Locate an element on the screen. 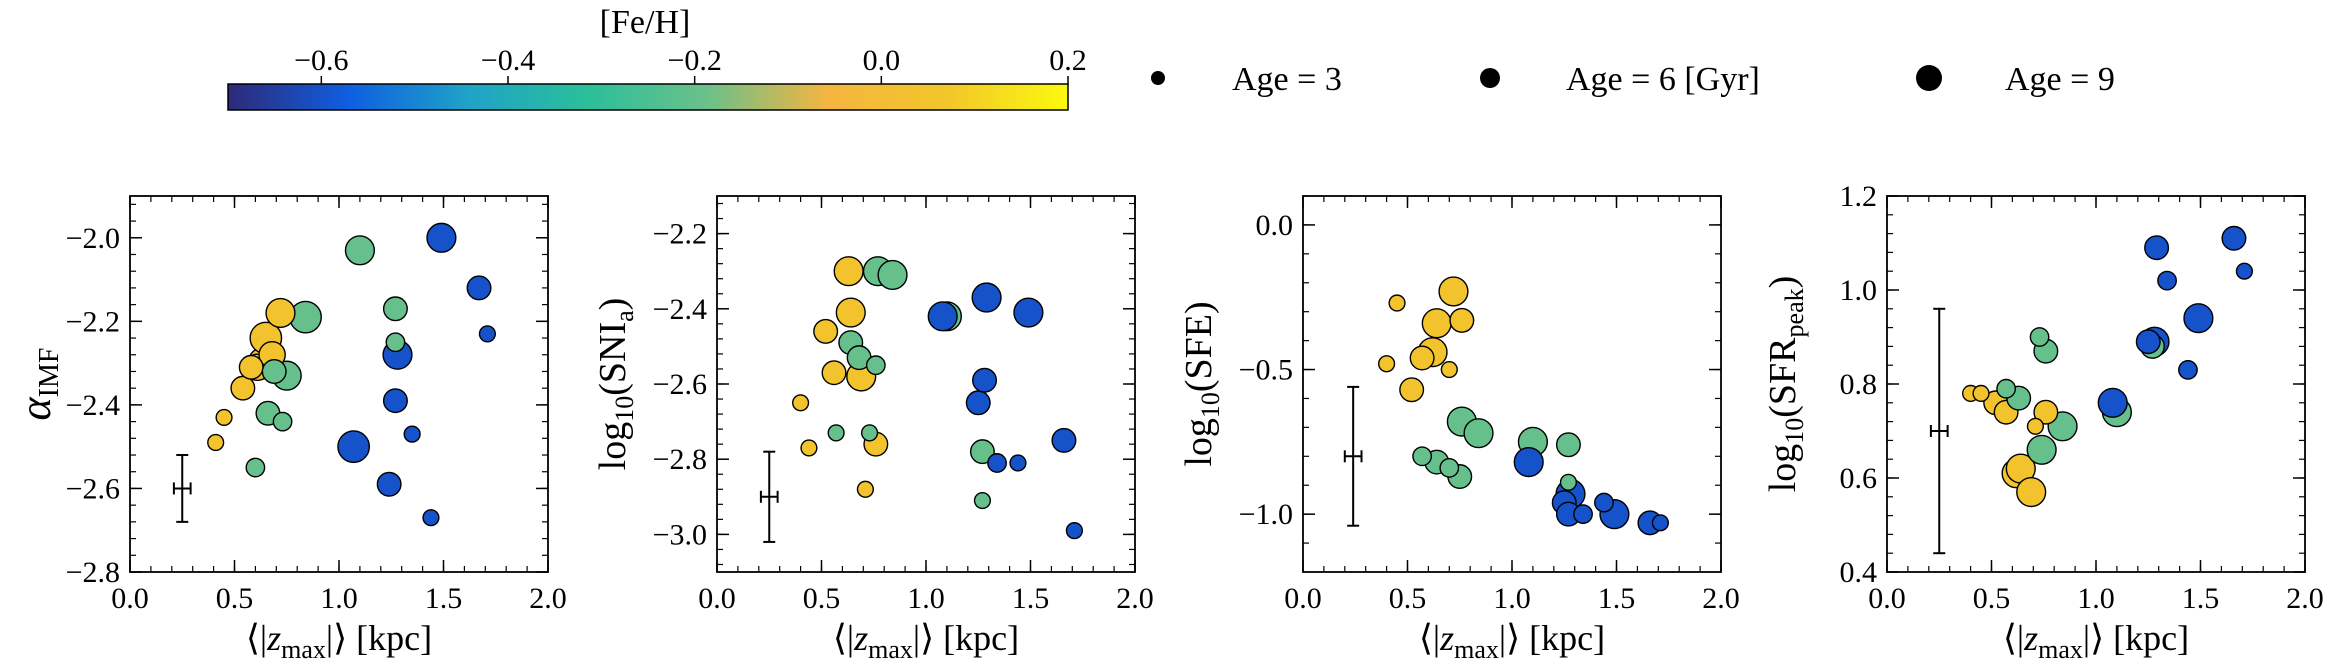 The width and height of the screenshot is (2330, 664). colorbar-tick-label: 0.0 is located at coordinates (882, 60).